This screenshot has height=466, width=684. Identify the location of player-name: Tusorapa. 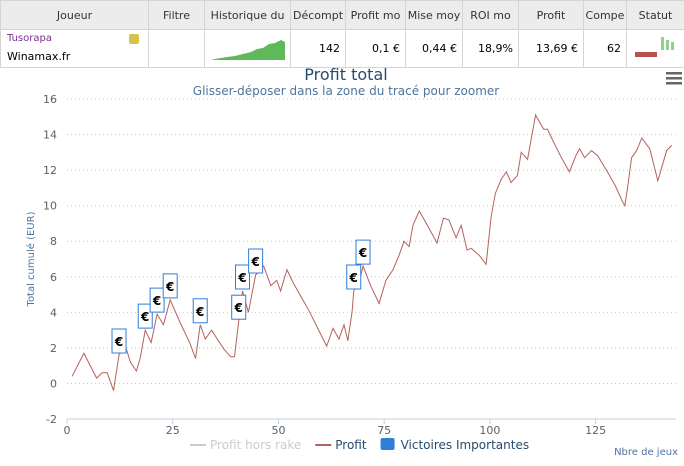
(29, 38).